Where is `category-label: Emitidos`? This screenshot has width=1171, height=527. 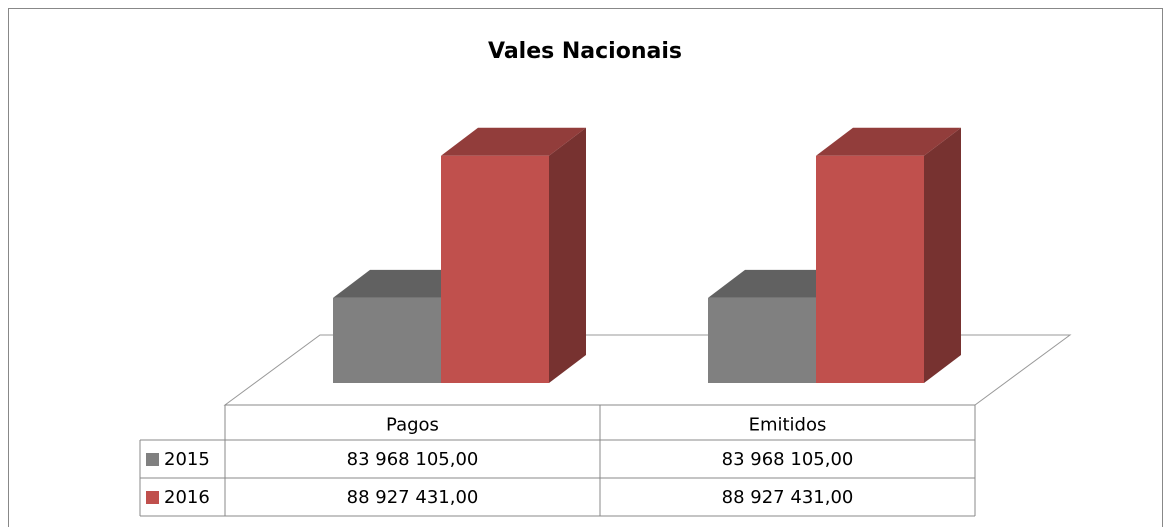 category-label: Emitidos is located at coordinates (788, 425).